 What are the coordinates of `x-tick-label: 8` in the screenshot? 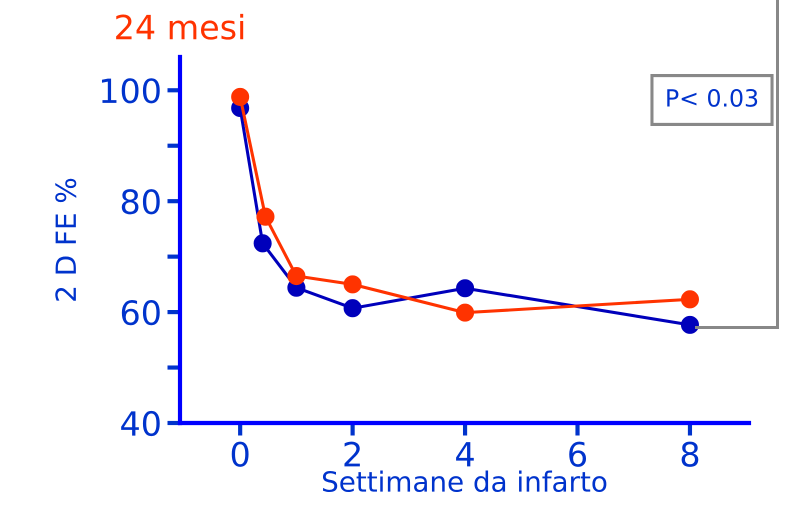 It's located at (690, 454).